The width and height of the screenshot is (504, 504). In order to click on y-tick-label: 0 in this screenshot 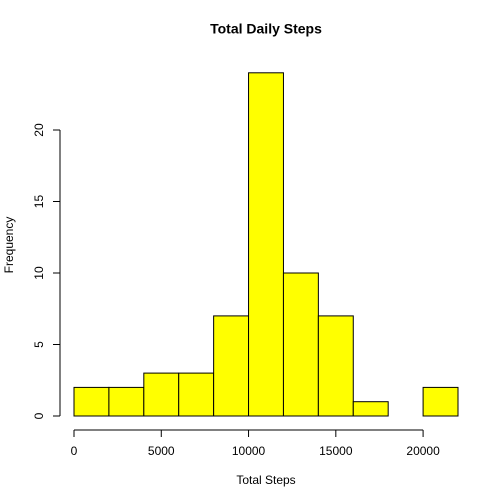, I will do `click(39, 415)`.